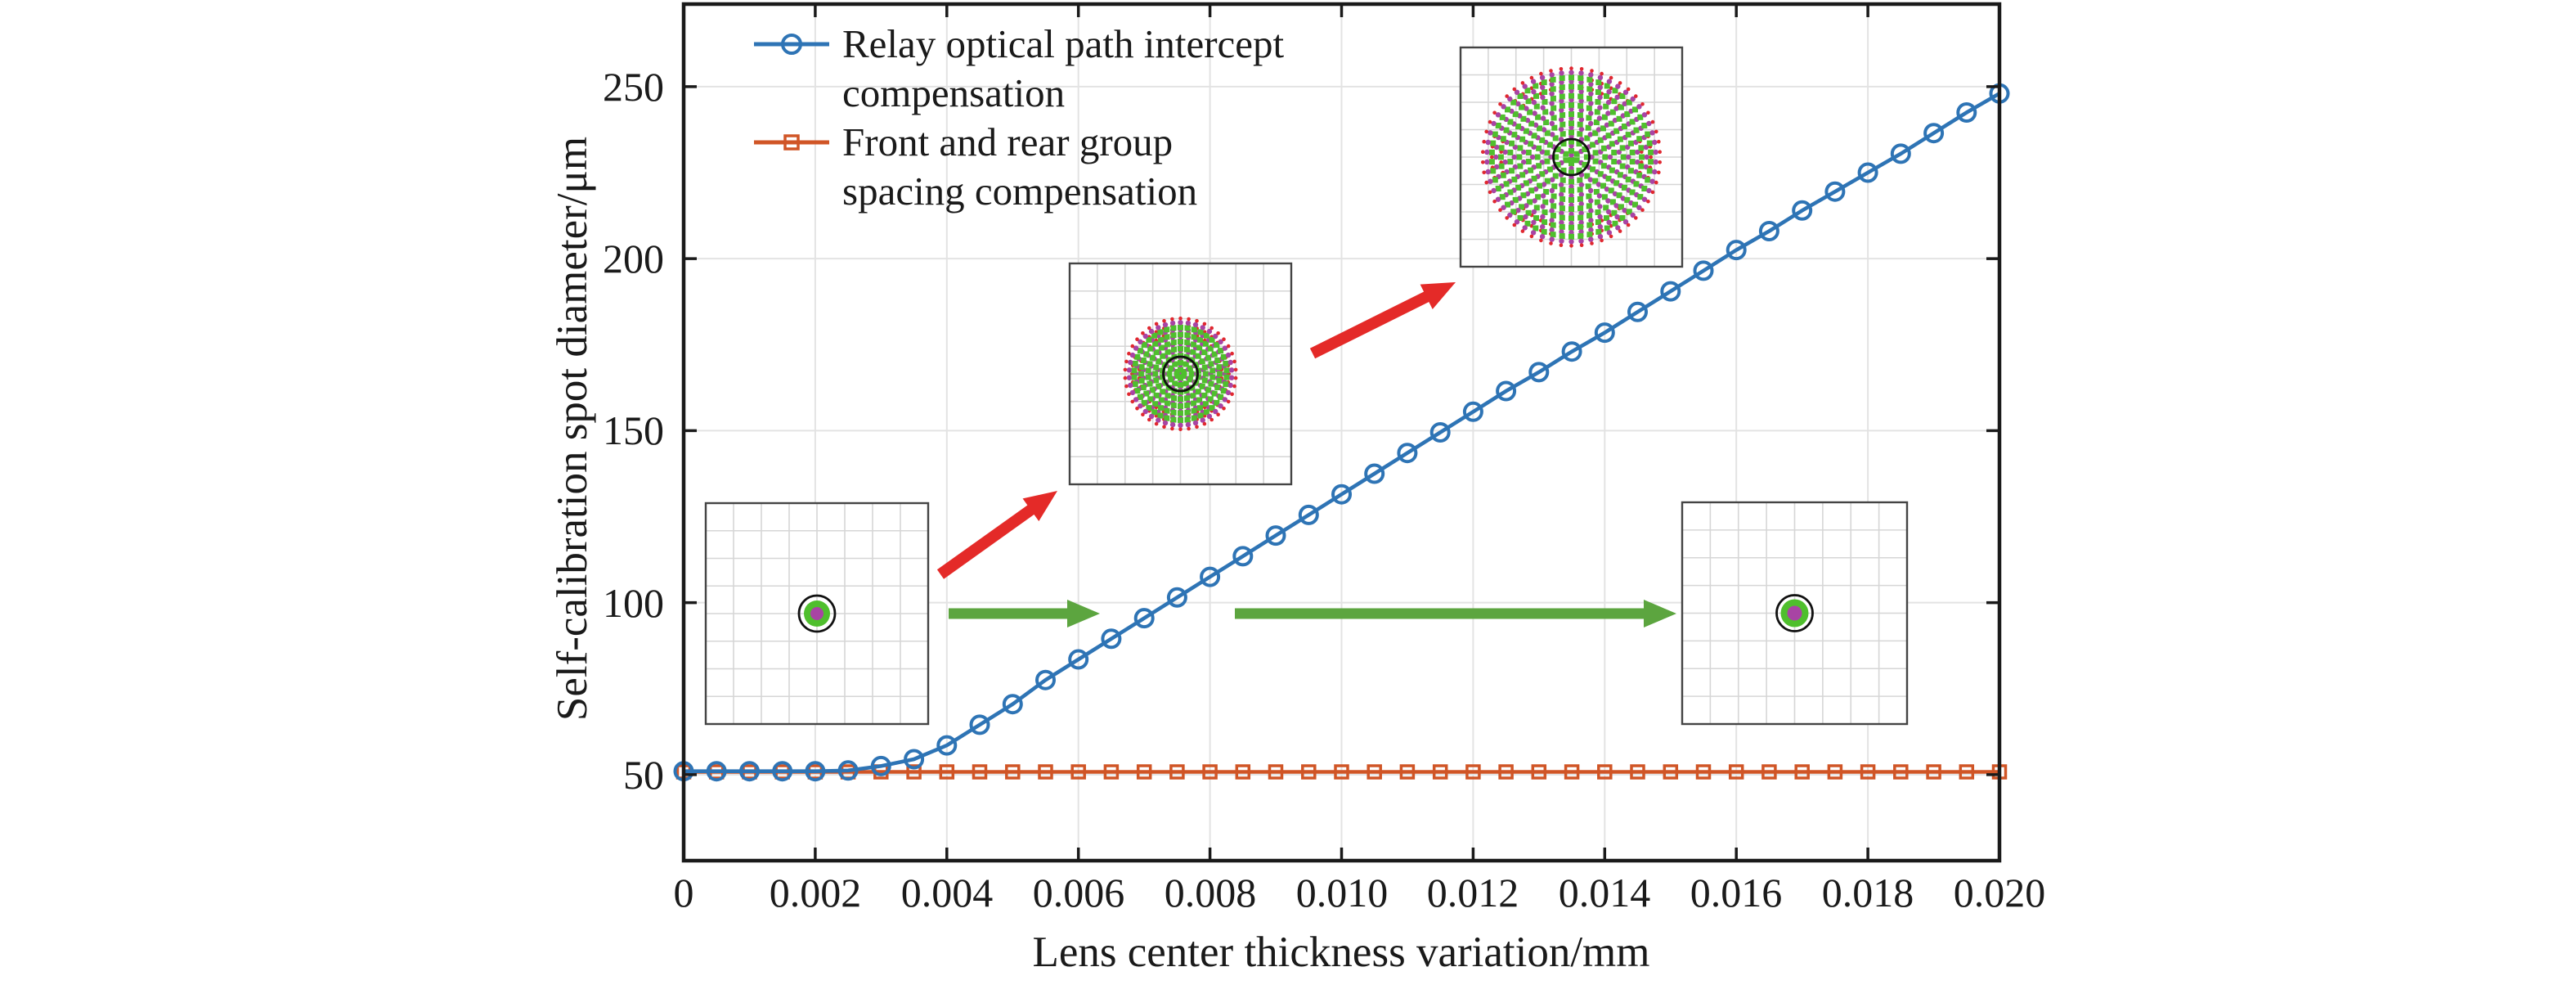 This screenshot has height=985, width=2576. What do you see at coordinates (633, 430) in the screenshot?
I see `y-tick-label: 150` at bounding box center [633, 430].